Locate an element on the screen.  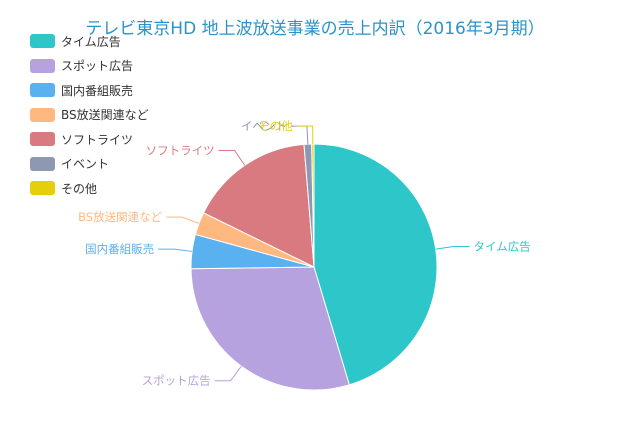
legend-item: タイム広告 is located at coordinates (89, 41).